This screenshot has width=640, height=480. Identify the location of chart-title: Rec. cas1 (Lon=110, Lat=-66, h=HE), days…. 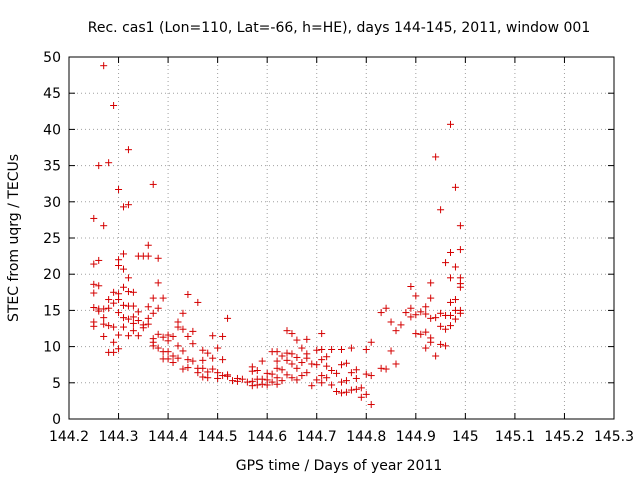
(339, 28).